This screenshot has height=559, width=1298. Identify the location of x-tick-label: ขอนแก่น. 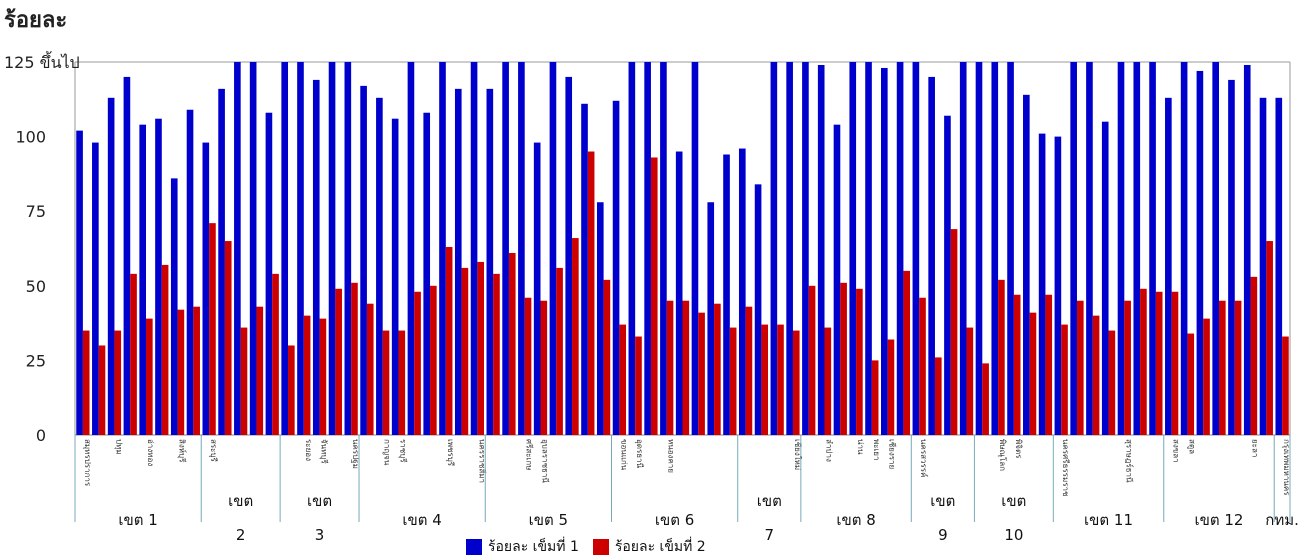
(623, 455).